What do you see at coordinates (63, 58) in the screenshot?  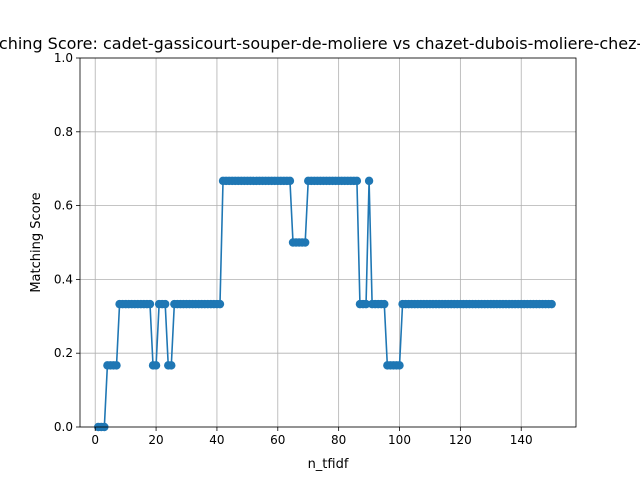 I see `y-tick-label: 1.0` at bounding box center [63, 58].